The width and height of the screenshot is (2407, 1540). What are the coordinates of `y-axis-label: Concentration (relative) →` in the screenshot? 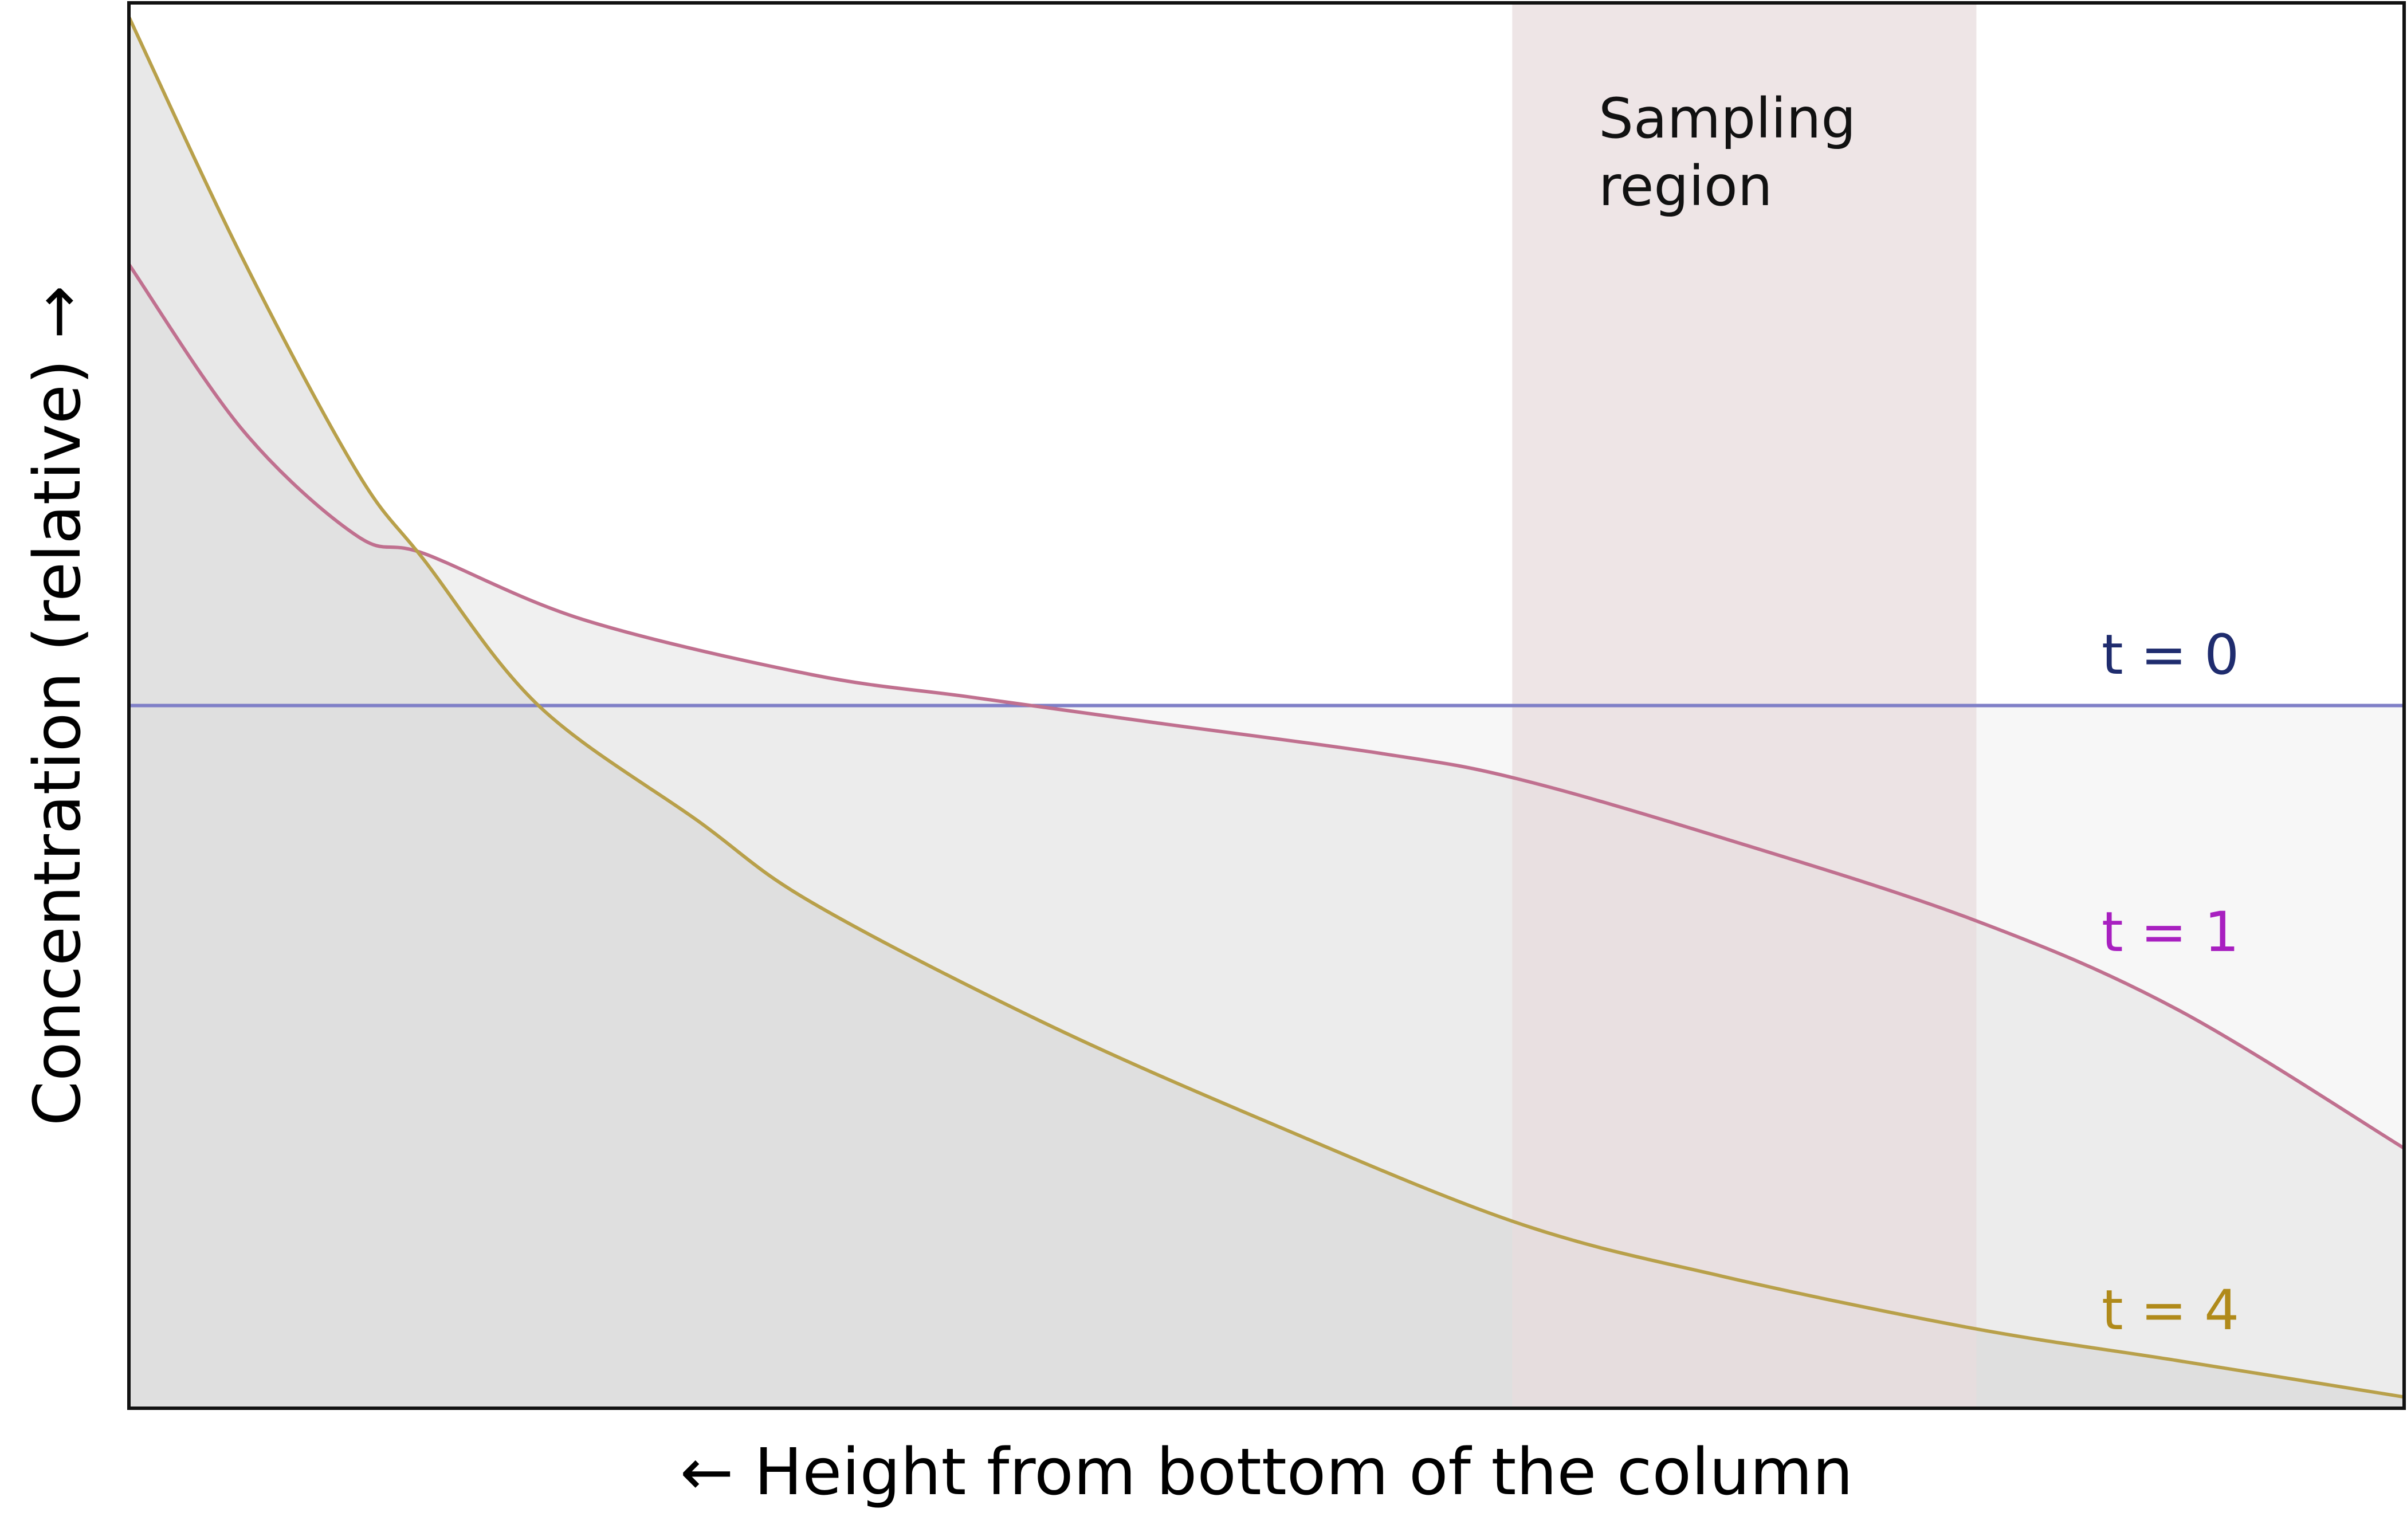 It's located at (58, 705).